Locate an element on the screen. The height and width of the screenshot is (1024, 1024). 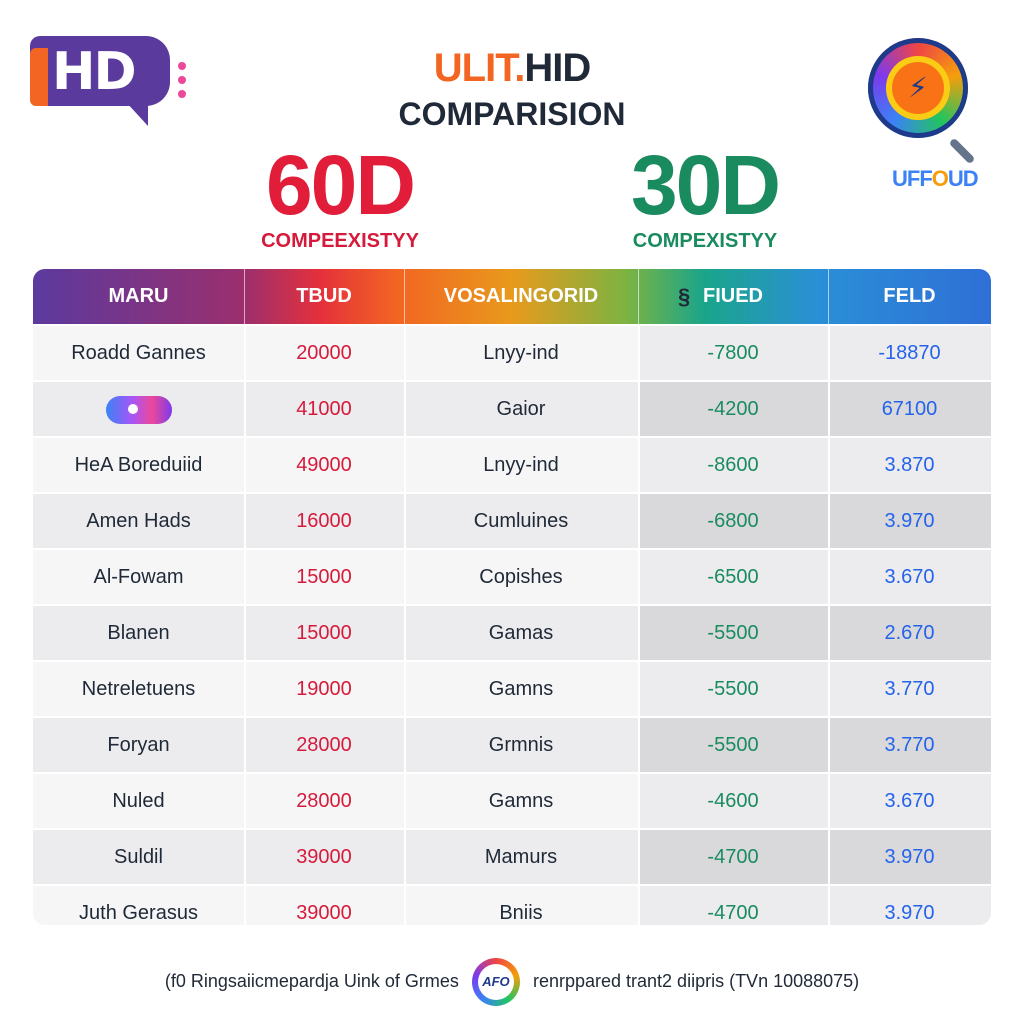
table-cell-name: Foryan is located at coordinates (139, 745).